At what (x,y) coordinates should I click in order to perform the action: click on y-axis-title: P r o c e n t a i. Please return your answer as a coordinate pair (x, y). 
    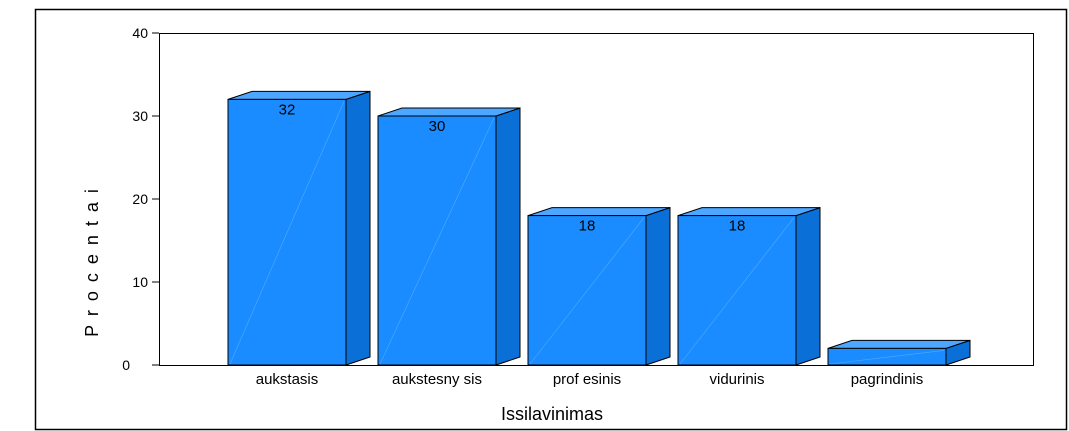
    Looking at the image, I should click on (92, 262).